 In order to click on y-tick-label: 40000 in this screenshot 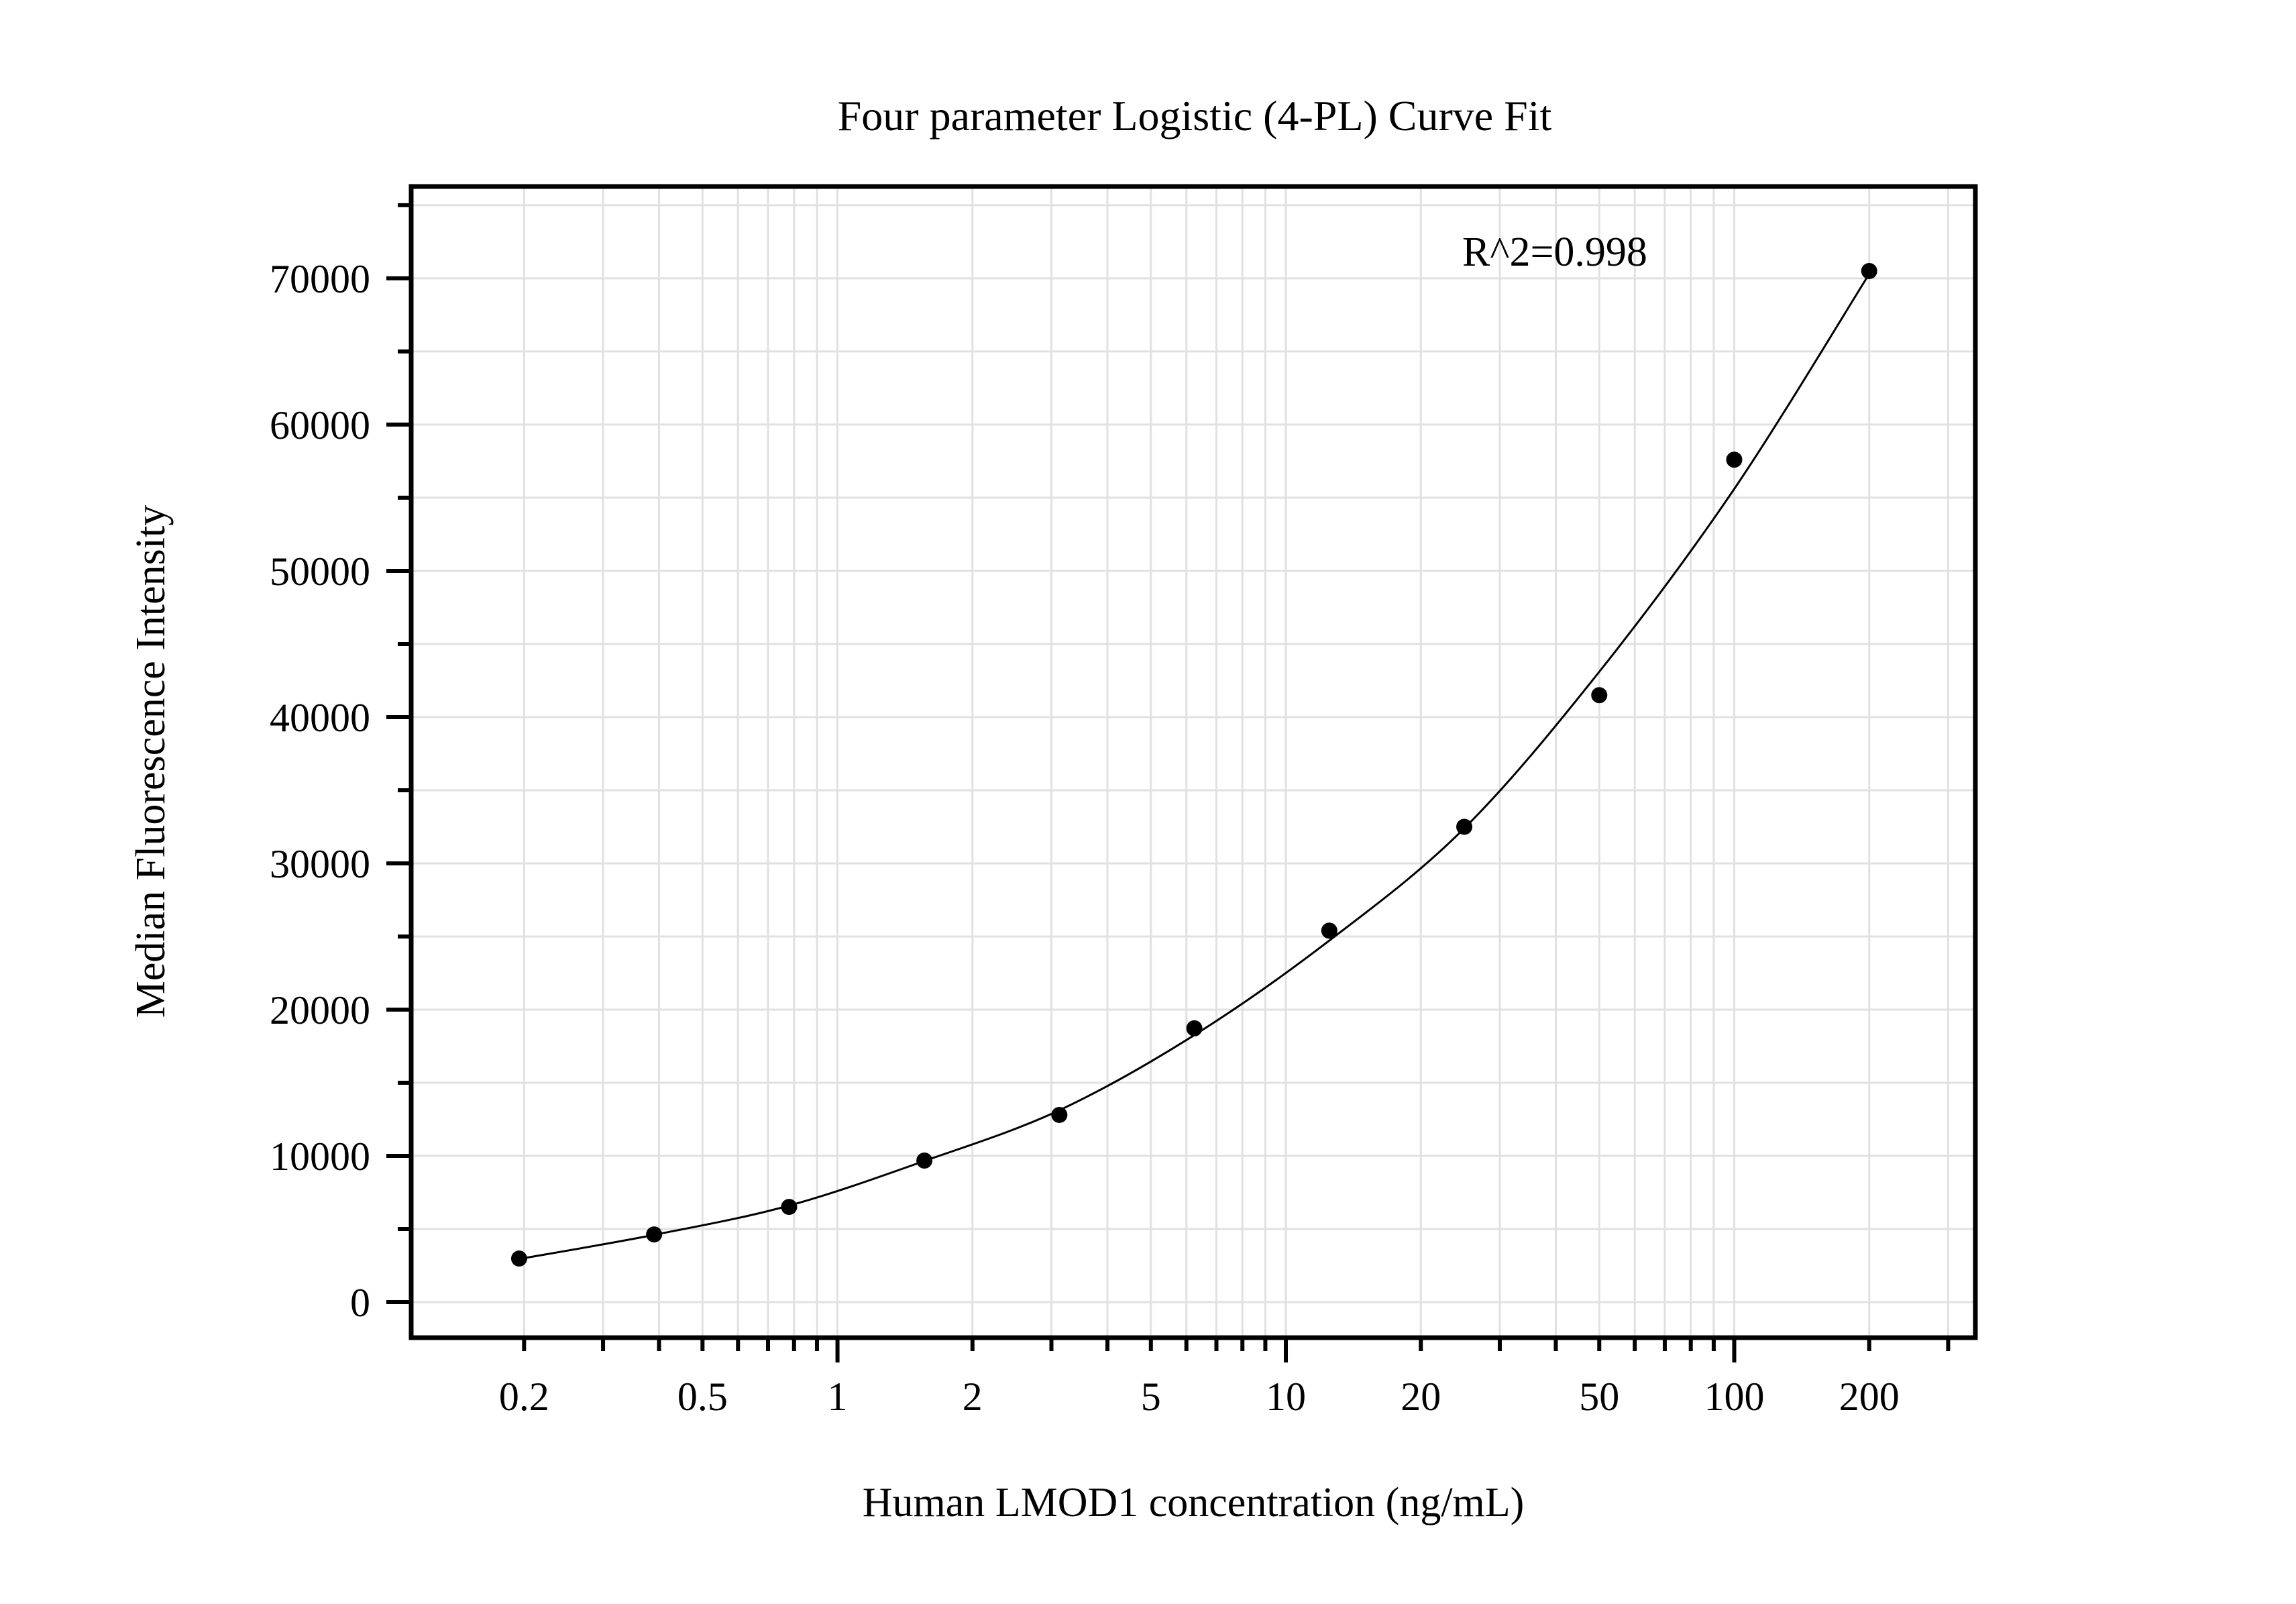, I will do `click(320, 718)`.